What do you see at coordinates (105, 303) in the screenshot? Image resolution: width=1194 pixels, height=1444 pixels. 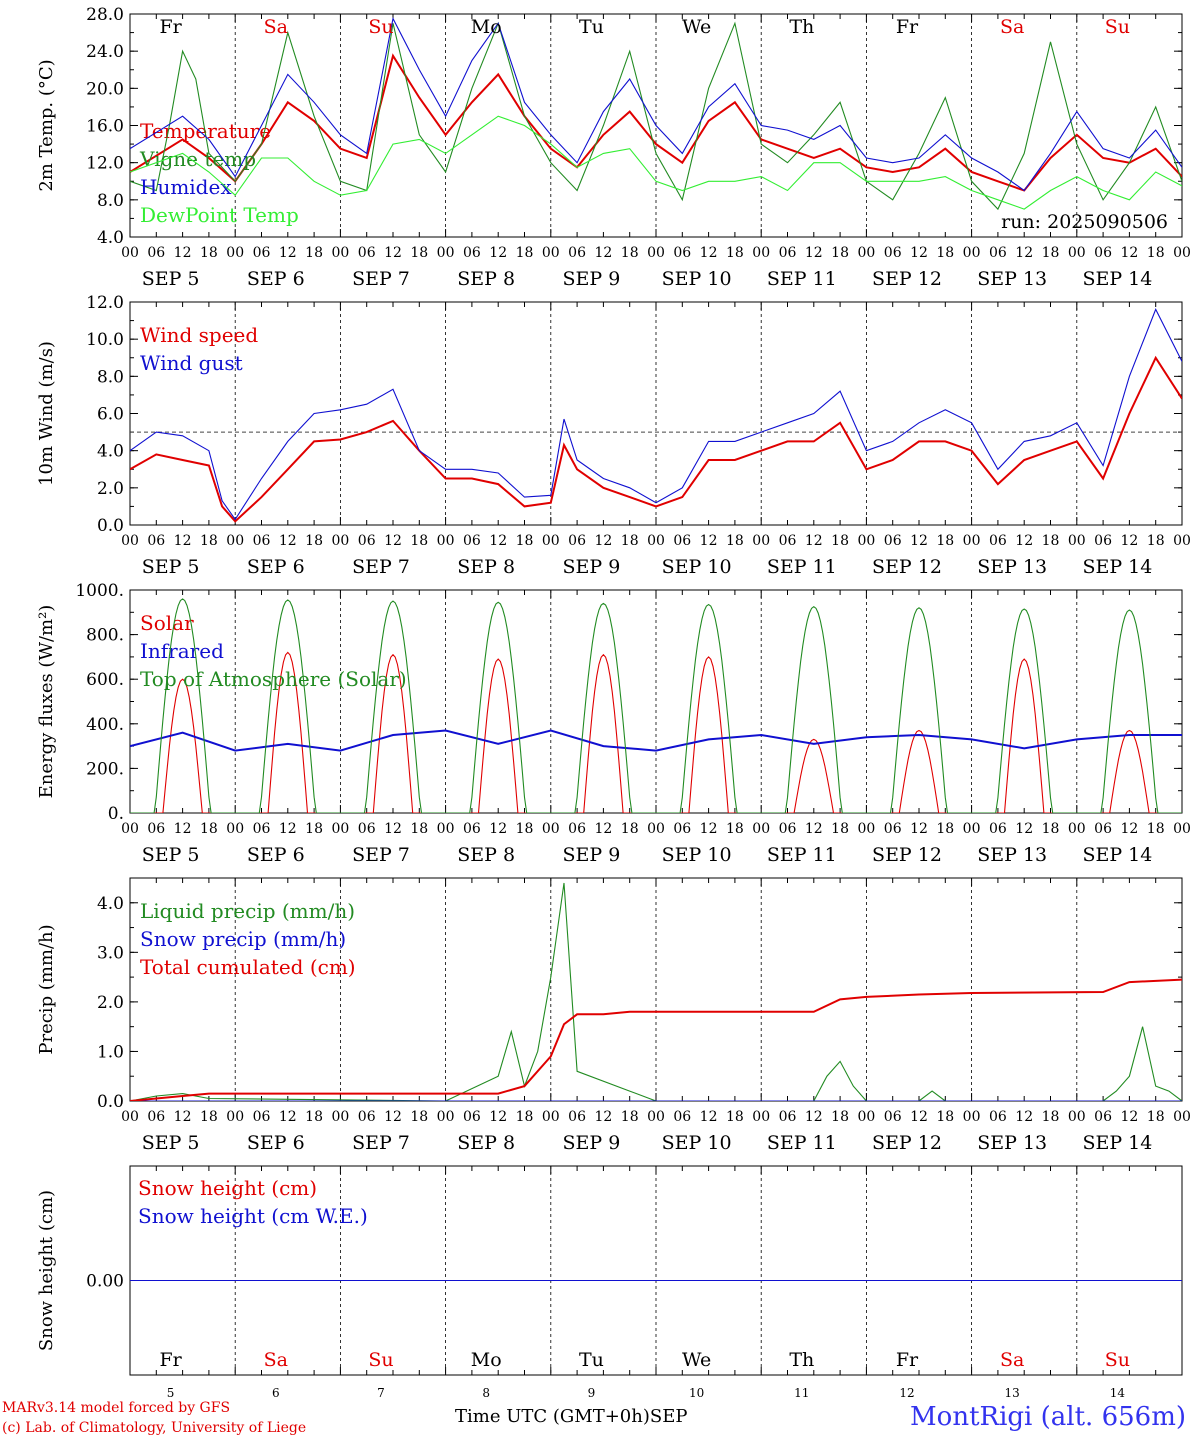 I see `y-tick-label: 12.0` at bounding box center [105, 303].